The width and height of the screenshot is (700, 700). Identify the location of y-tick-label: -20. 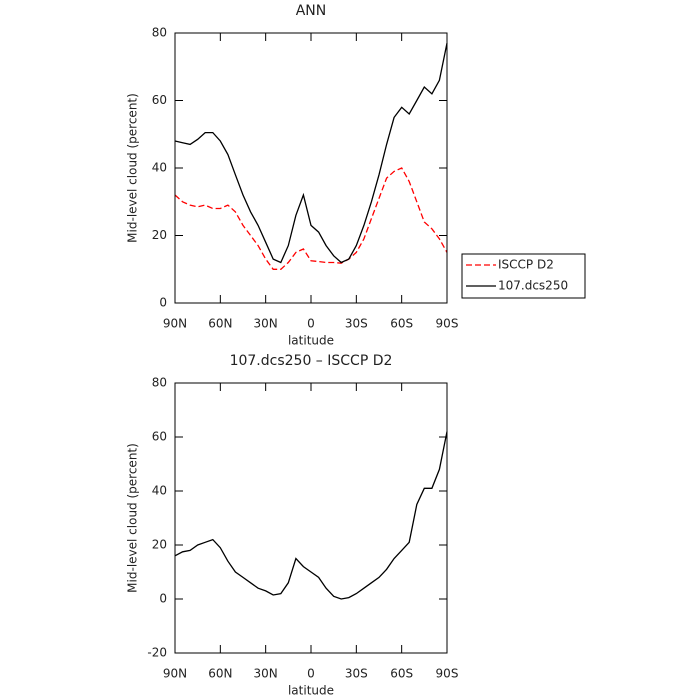
(157, 653).